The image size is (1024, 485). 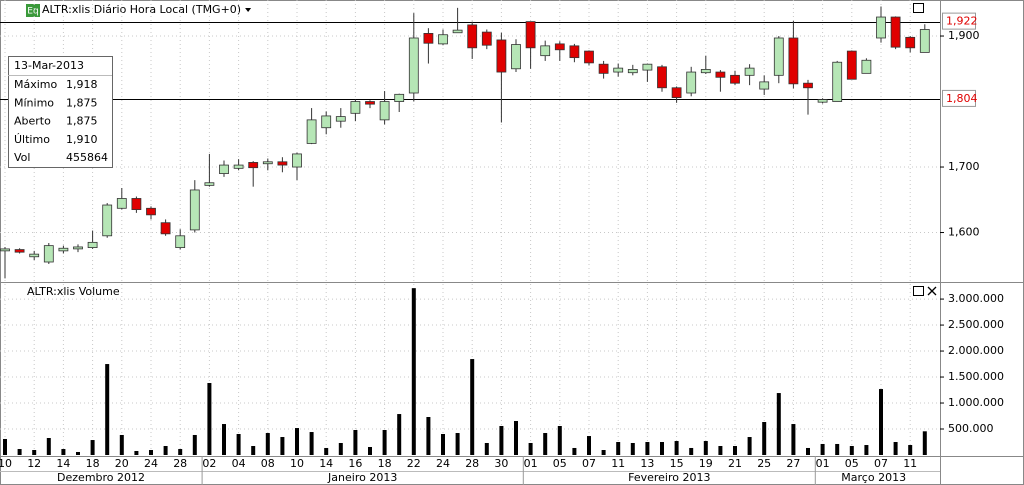 I want to click on x-tick-label: 13, so click(x=647, y=463).